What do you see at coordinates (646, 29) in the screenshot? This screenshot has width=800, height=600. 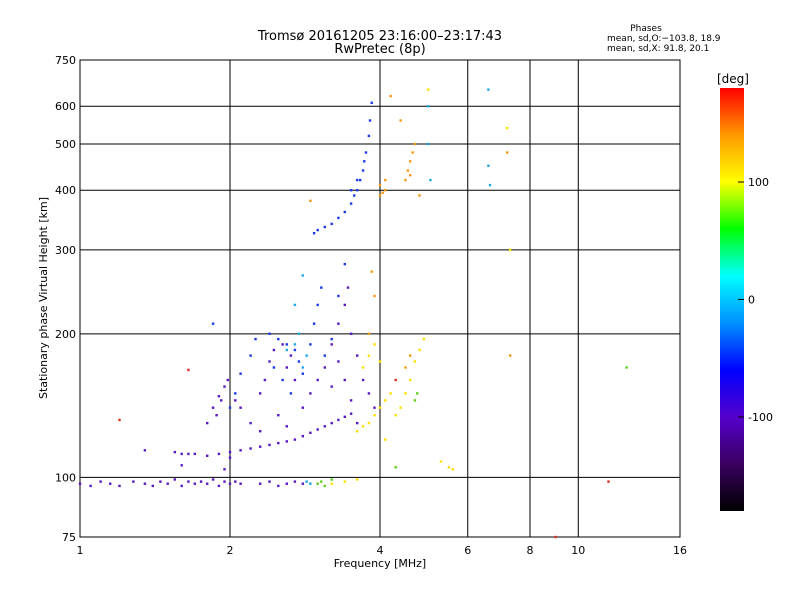 I see `phases-title: Phases` at bounding box center [646, 29].